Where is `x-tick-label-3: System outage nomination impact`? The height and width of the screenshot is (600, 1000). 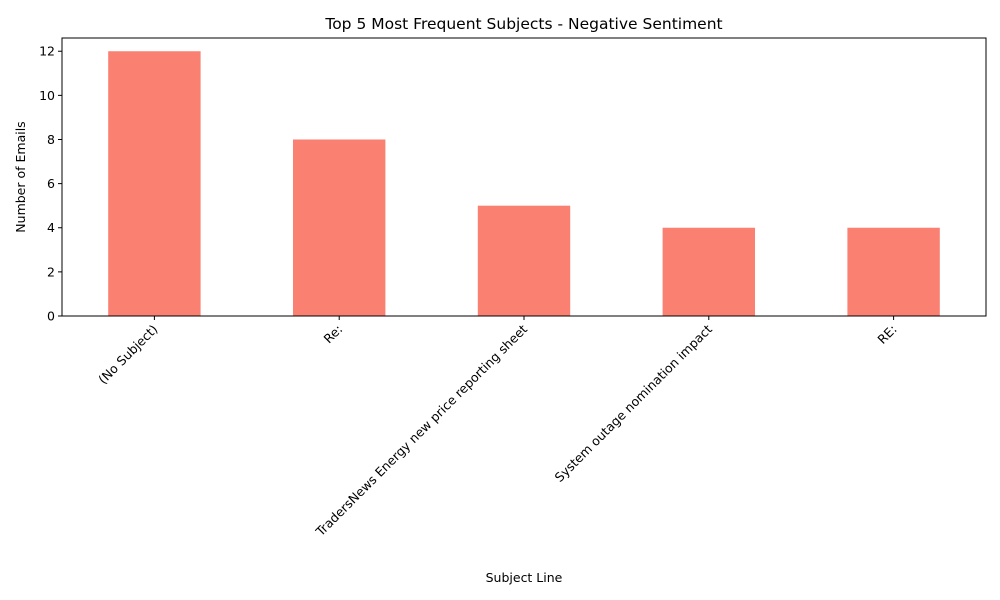 x-tick-label-3: System outage nomination impact is located at coordinates (633, 402).